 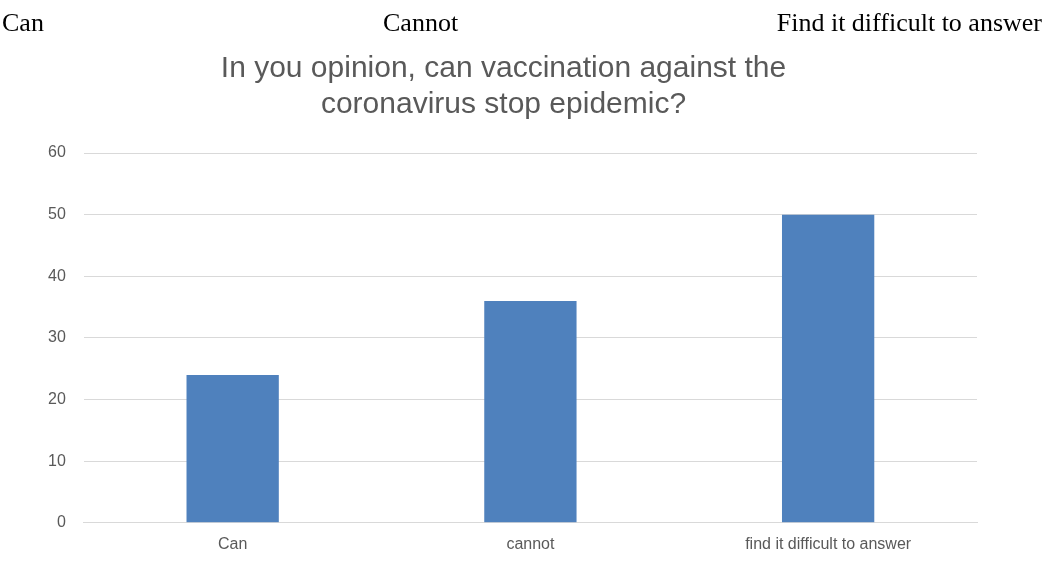 I want to click on chart-title: In you opinion, can vaccination against the coronavirus stop epidemic?, so click(x=503, y=85).